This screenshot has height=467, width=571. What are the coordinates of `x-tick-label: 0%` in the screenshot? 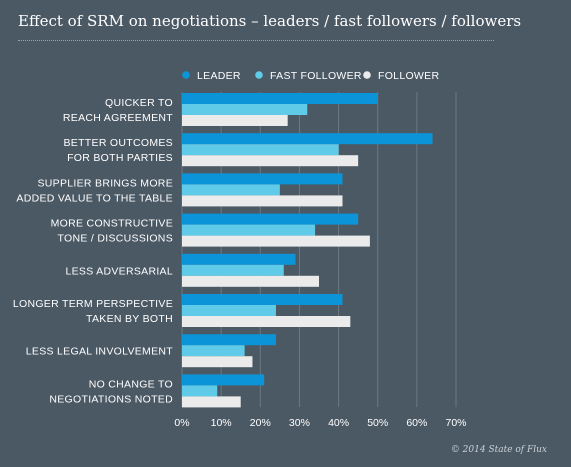 It's located at (181, 423).